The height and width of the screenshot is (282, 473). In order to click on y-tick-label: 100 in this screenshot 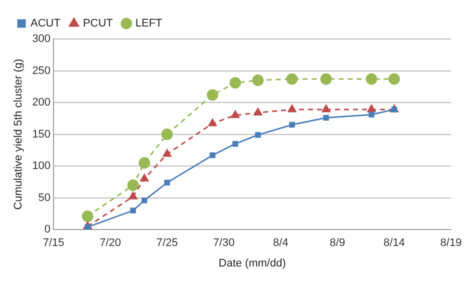, I will do `click(41, 166)`.